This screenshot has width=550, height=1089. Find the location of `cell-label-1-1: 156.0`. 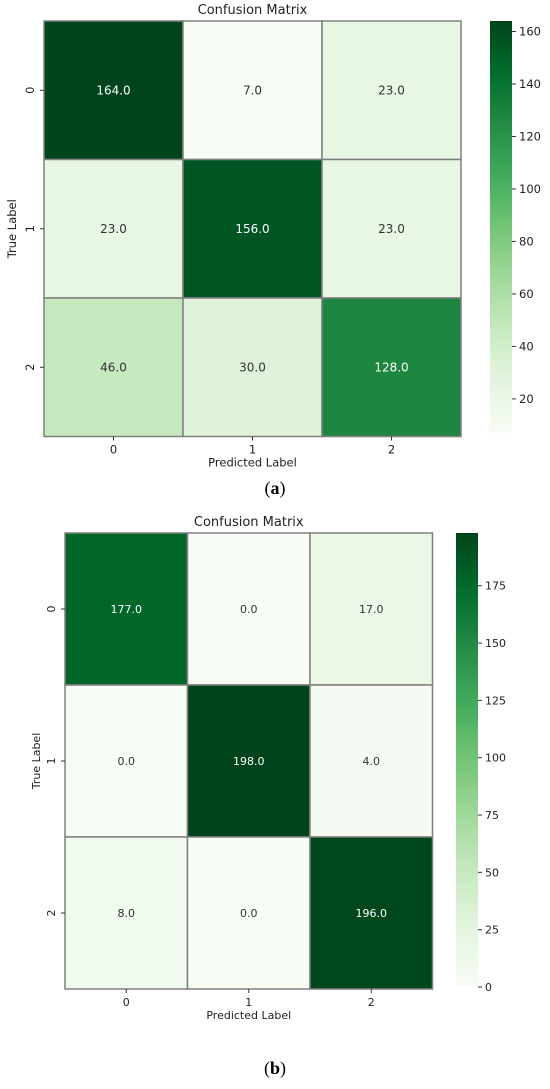

cell-label-1-1: 156.0 is located at coordinates (252, 229).